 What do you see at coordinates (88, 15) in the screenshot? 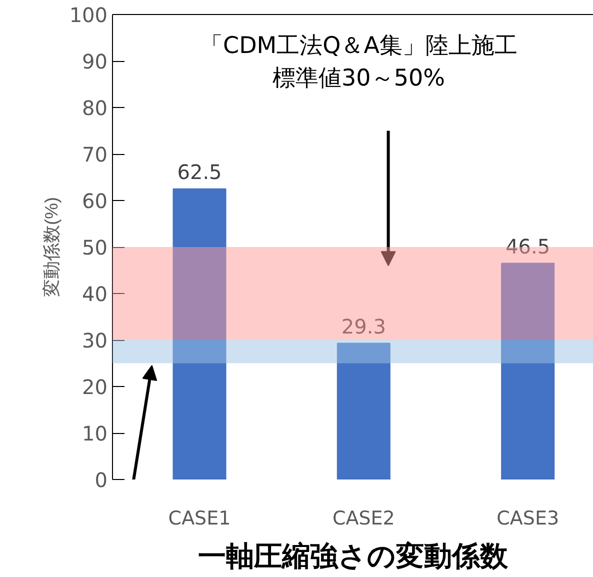
I see `y-tick-label: 100` at bounding box center [88, 15].